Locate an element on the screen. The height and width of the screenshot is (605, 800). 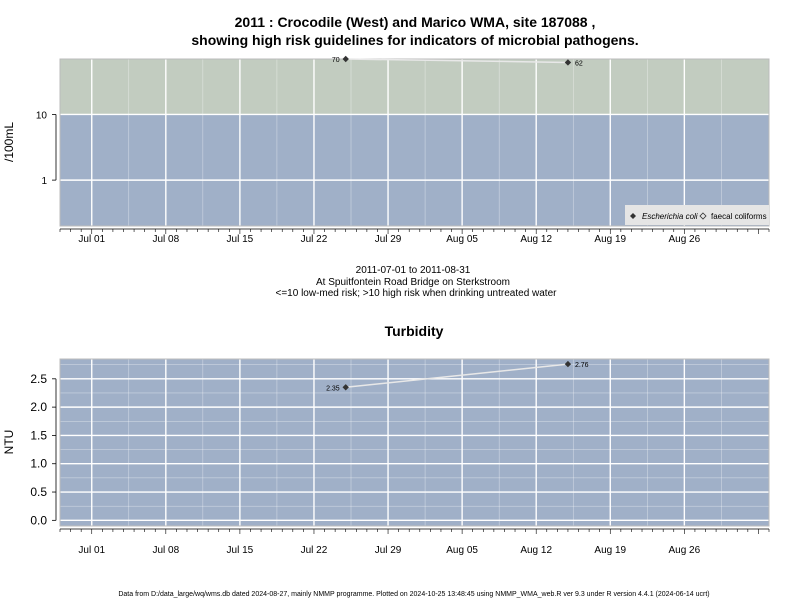
microbial-y-axis-label: /100mL is located at coordinates (9, 142).